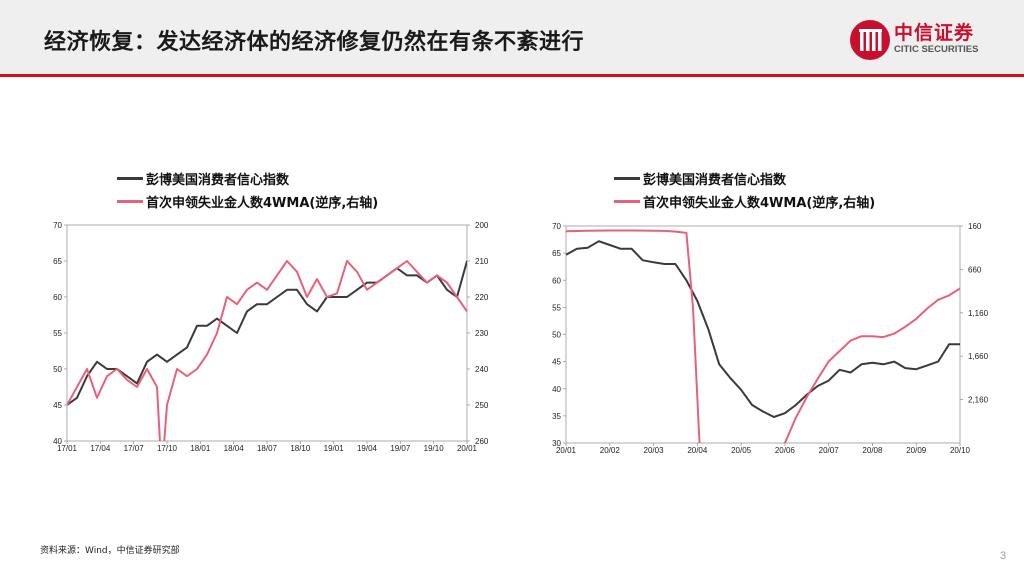  I want to click on legend-chart-1: 彭博美国消费者信心指数 首次申领失业金人数4WMA(逆序,右轴), so click(247, 190).